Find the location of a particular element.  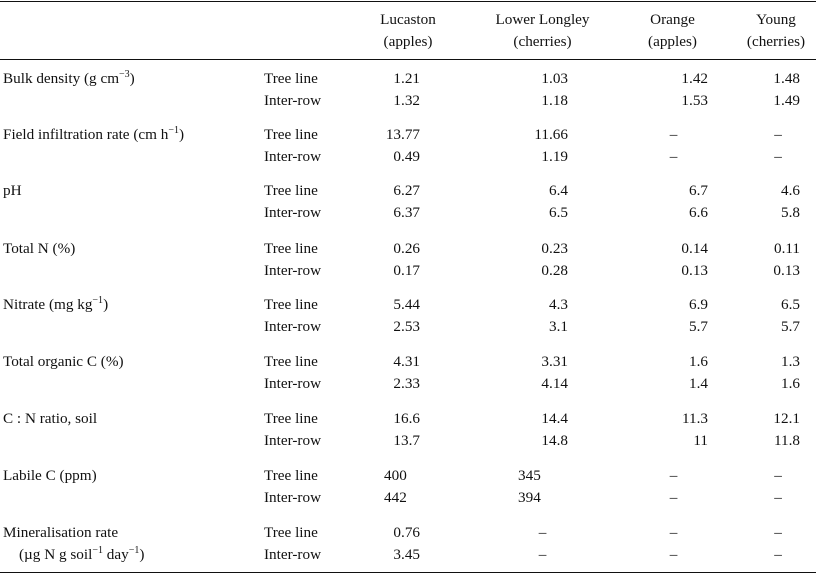

table-cell: 3.45 is located at coordinates (406, 554).